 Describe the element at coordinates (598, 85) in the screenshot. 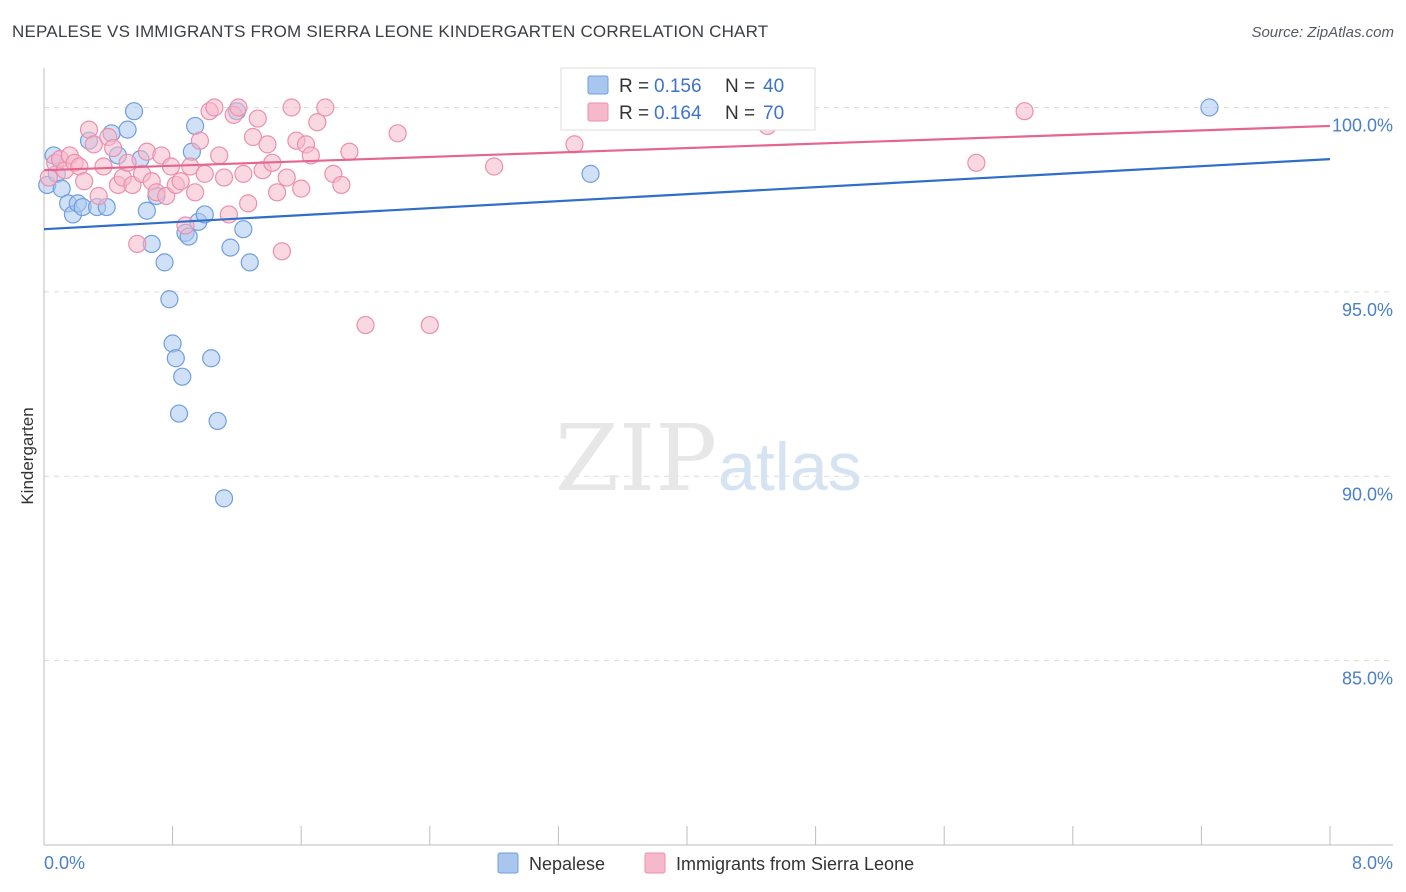

I see `legend-swatch-nepalese` at that location.